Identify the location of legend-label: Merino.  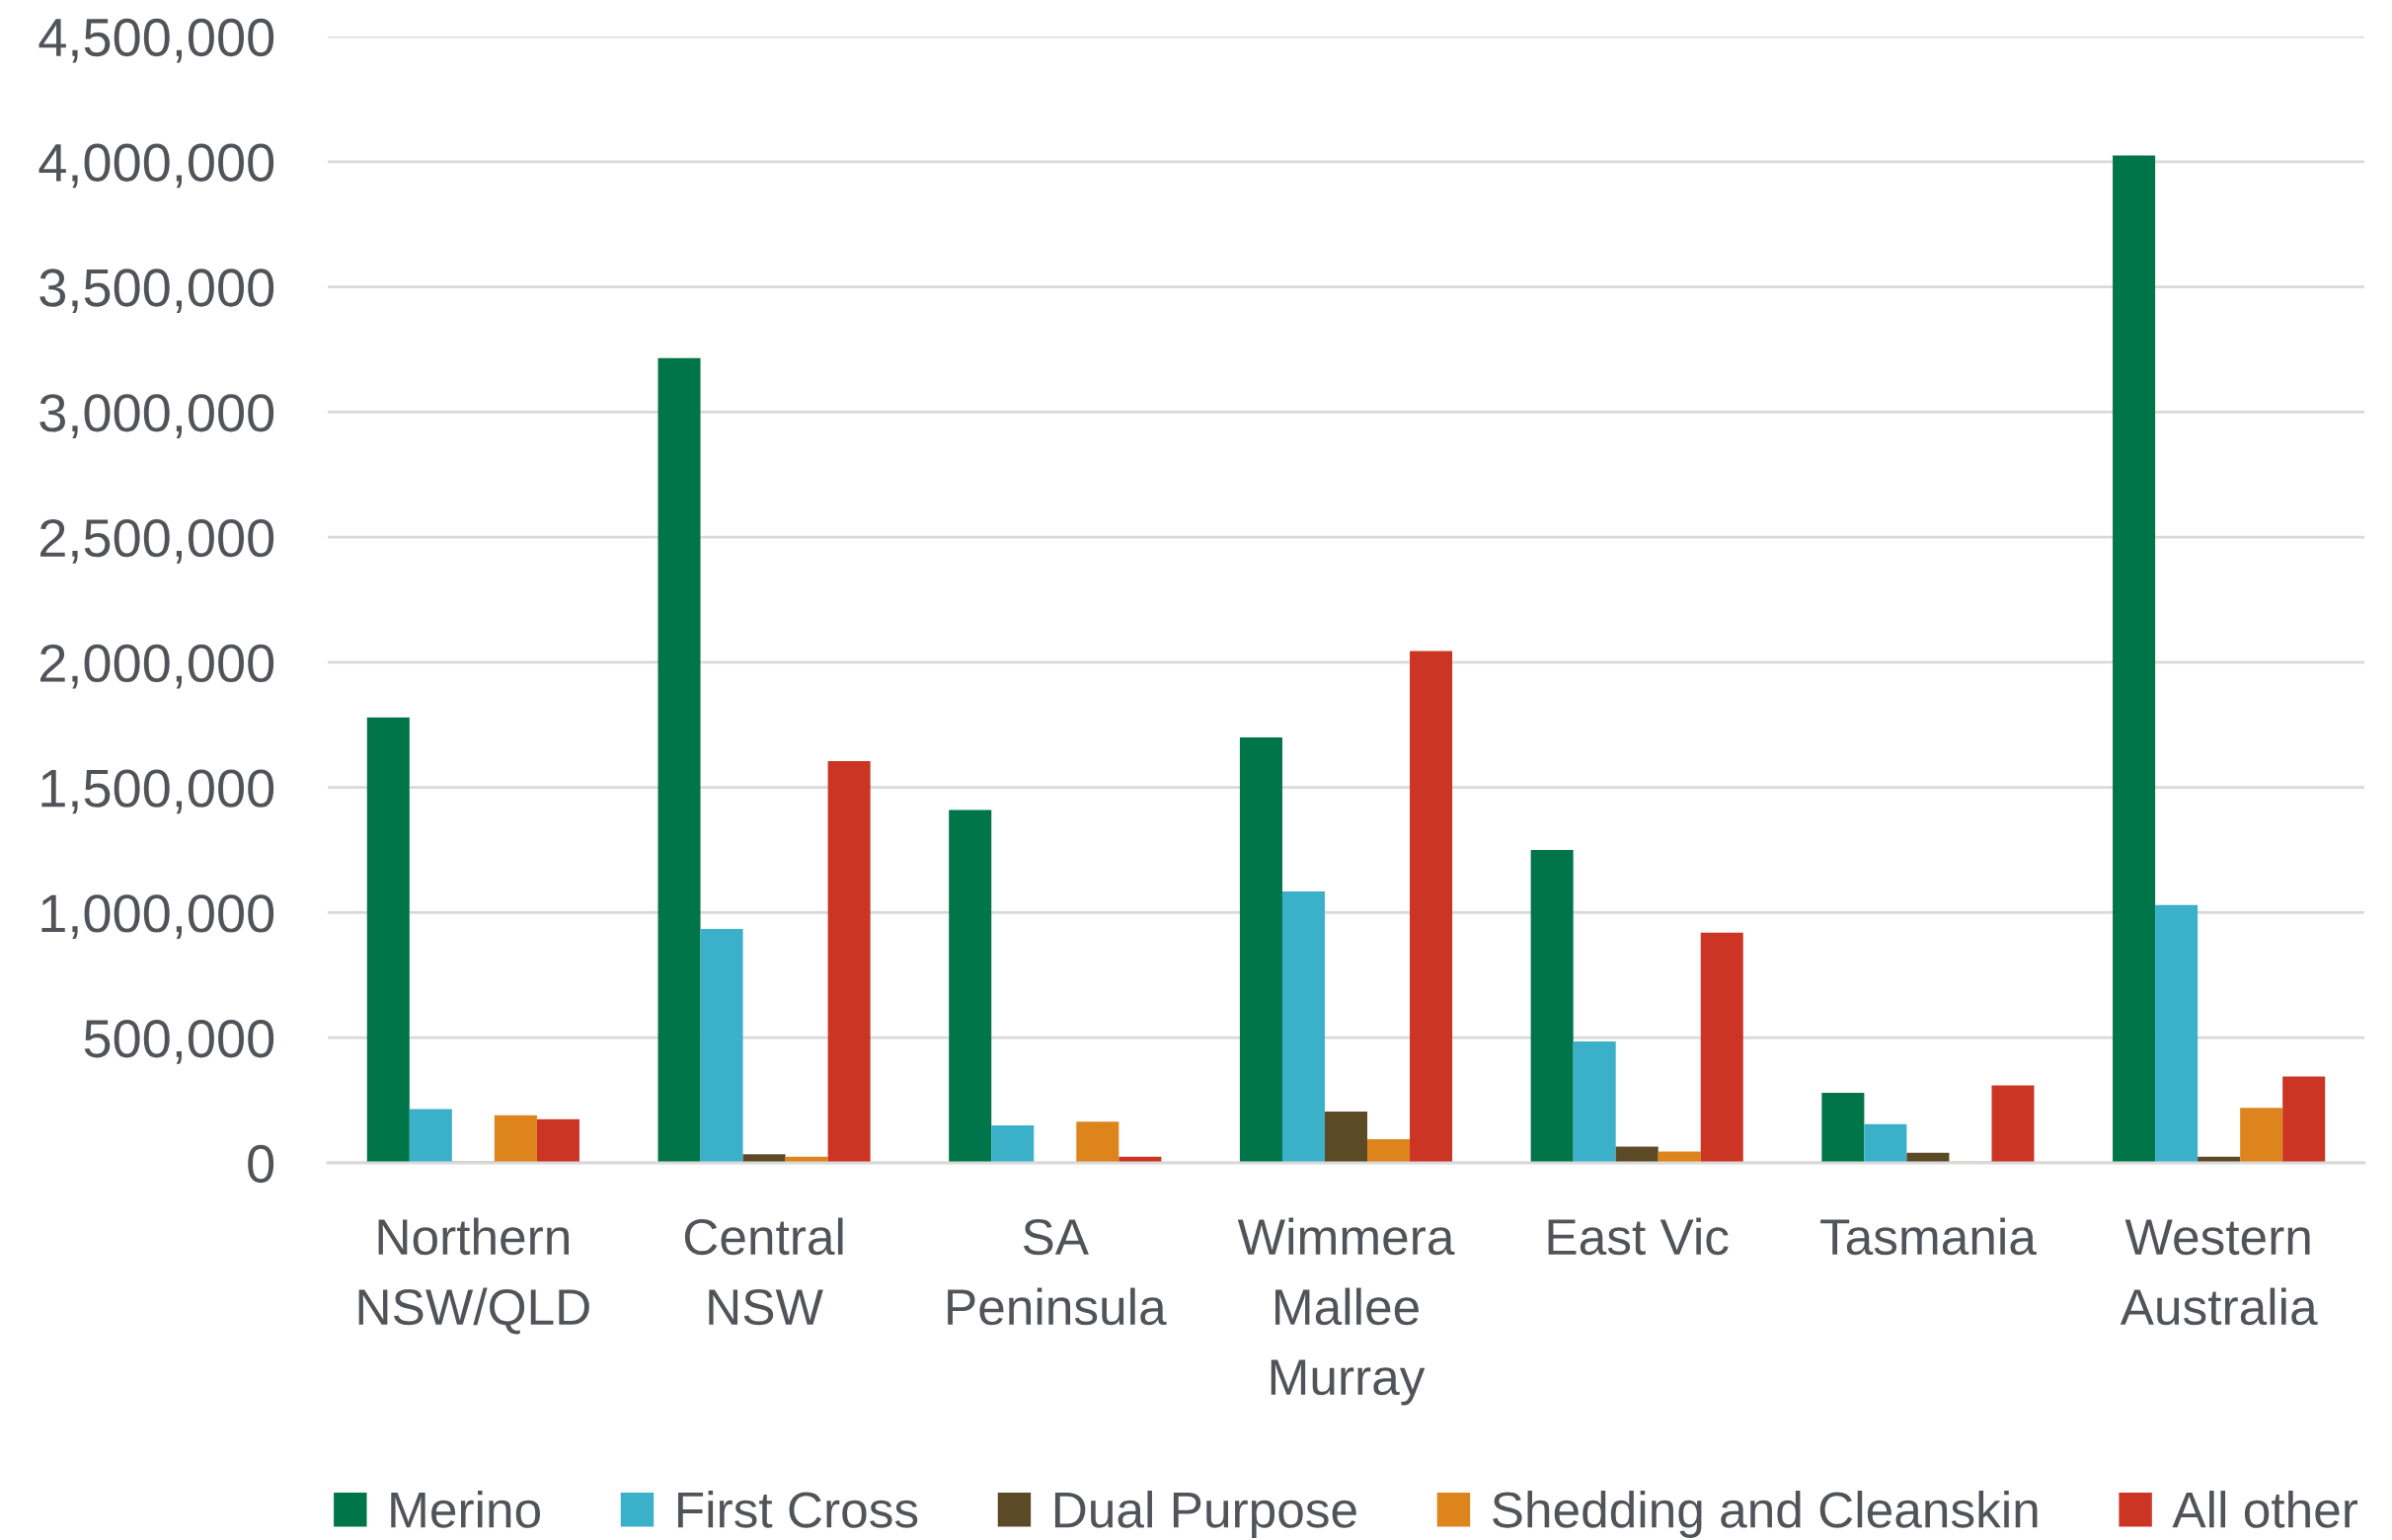
(465, 1509).